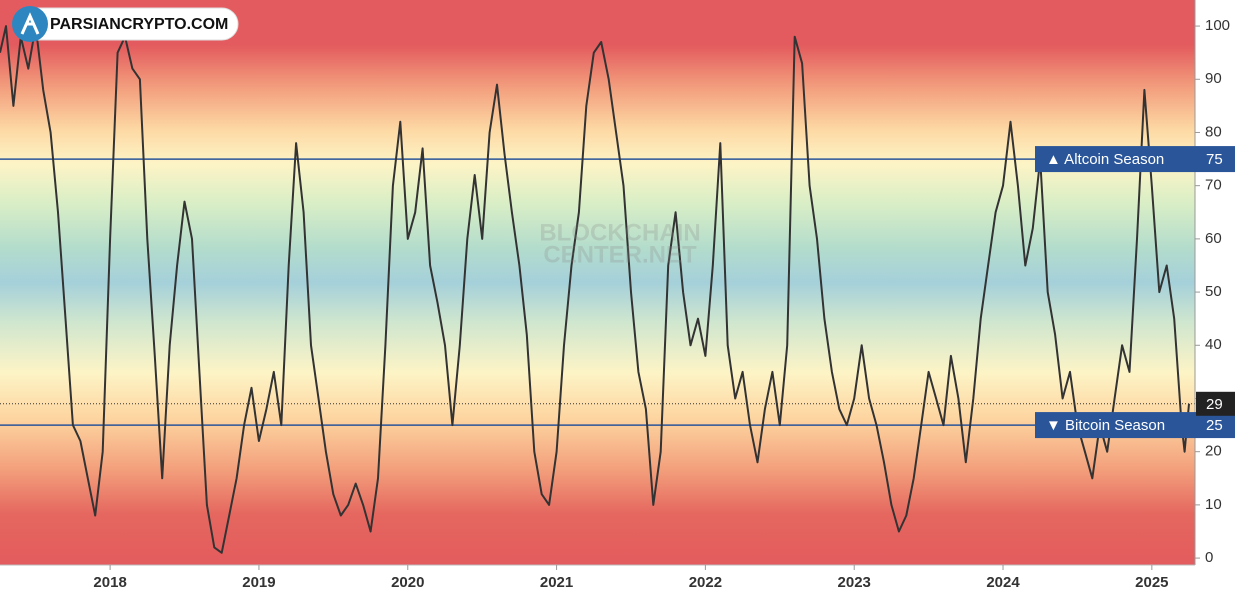 The image size is (1244, 613). What do you see at coordinates (109, 582) in the screenshot?
I see `x-tick-label: 2018` at bounding box center [109, 582].